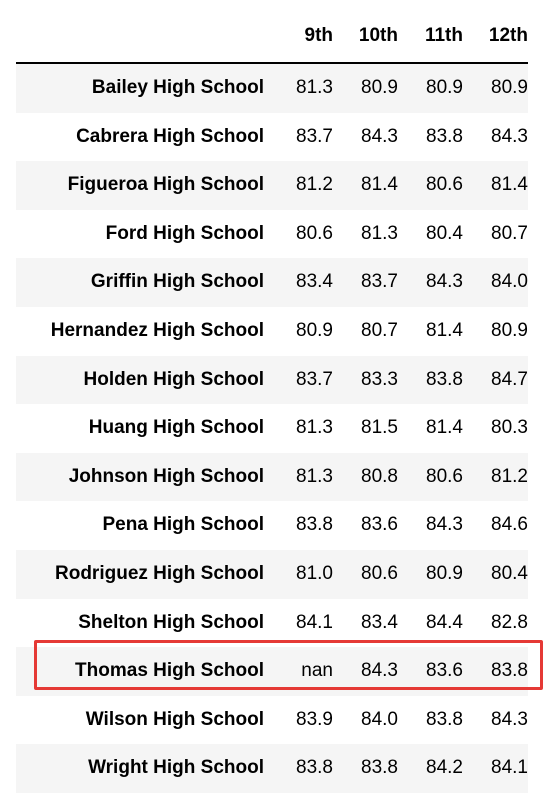 Image resolution: width=560 pixels, height=800 pixels. I want to click on table-row: Hernandez High School 80.9 80.7 81.4 80.9, so click(272, 331).